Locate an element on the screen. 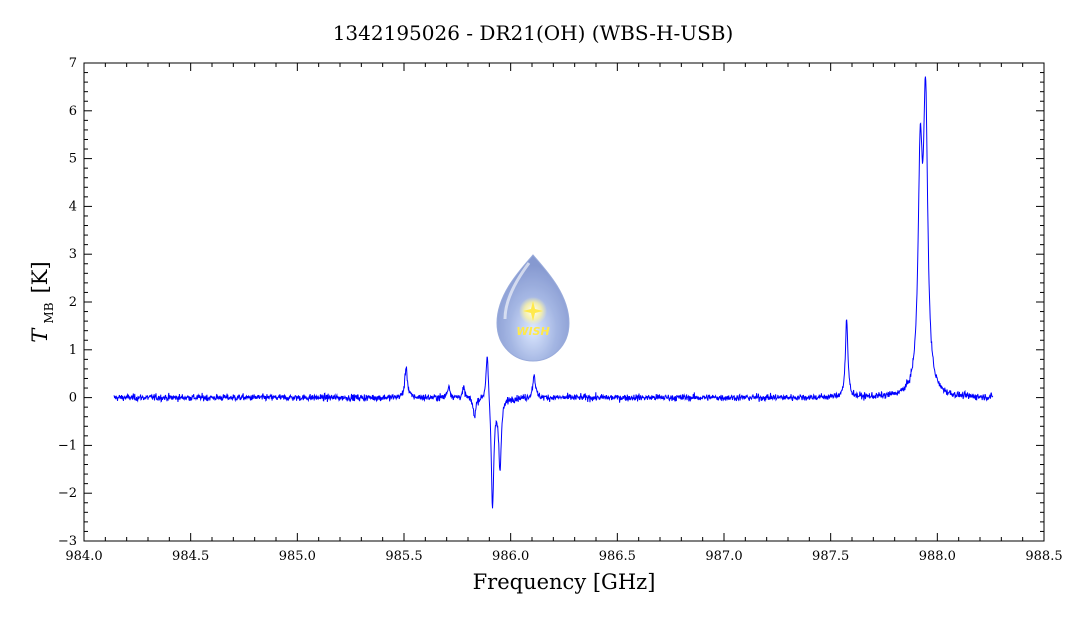  y-tick-label: 3 is located at coordinates (73, 254).